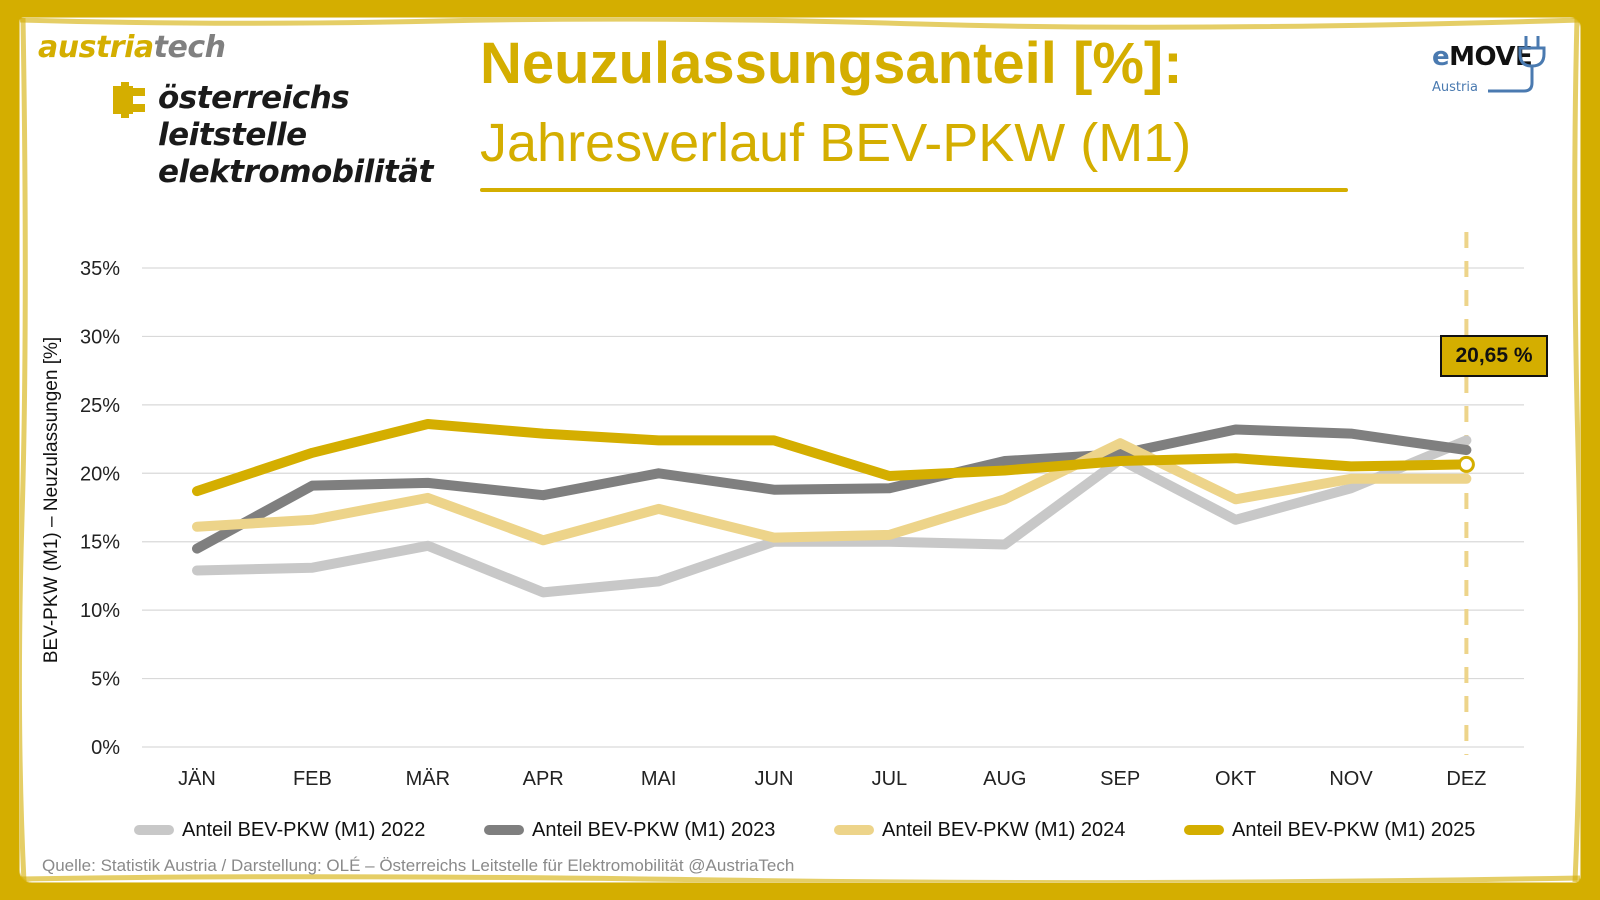 The width and height of the screenshot is (1600, 900). What do you see at coordinates (504, 830) in the screenshot?
I see `legend-swatch-2023` at bounding box center [504, 830].